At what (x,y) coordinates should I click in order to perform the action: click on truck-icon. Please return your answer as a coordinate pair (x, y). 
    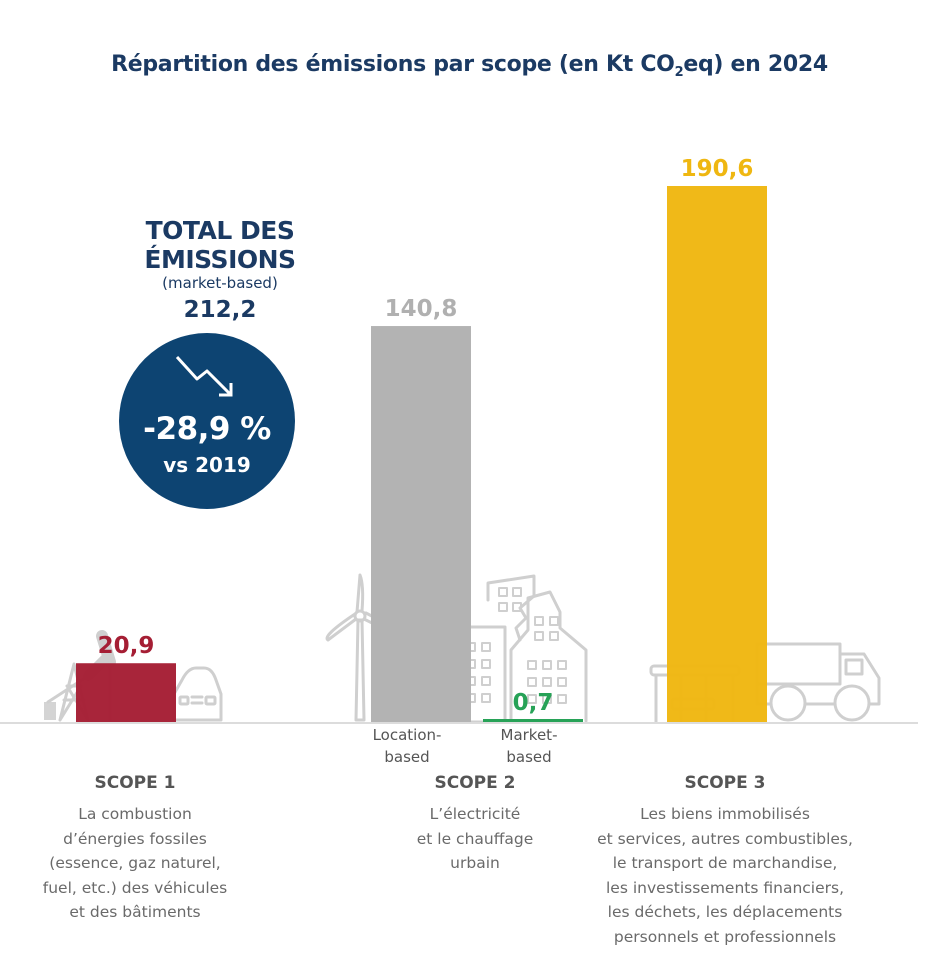
    Looking at the image, I should click on (818, 682).